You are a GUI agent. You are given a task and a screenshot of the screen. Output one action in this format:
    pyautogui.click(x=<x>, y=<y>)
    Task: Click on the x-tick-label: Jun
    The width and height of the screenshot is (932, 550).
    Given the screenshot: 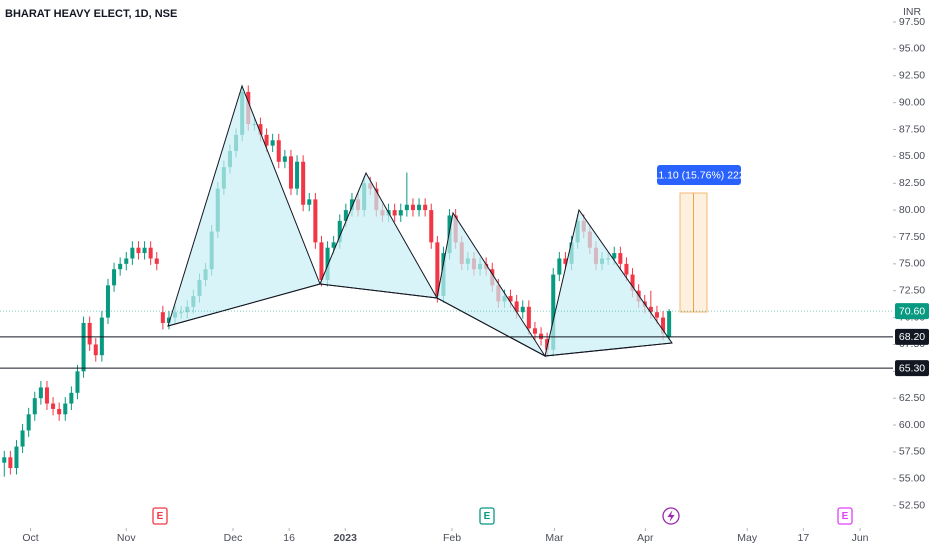 What is the action you would take?
    pyautogui.click(x=860, y=538)
    